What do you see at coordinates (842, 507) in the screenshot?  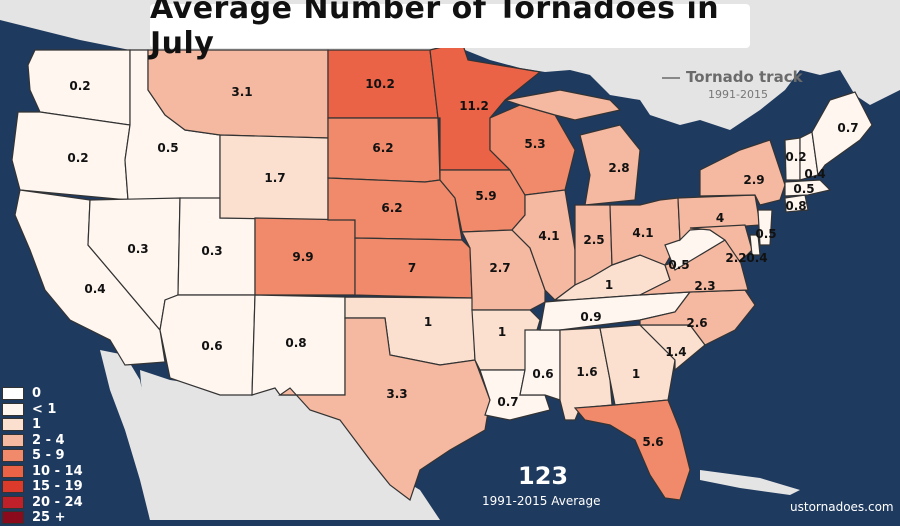 I see `site-credit: ustornadoes.com` at bounding box center [842, 507].